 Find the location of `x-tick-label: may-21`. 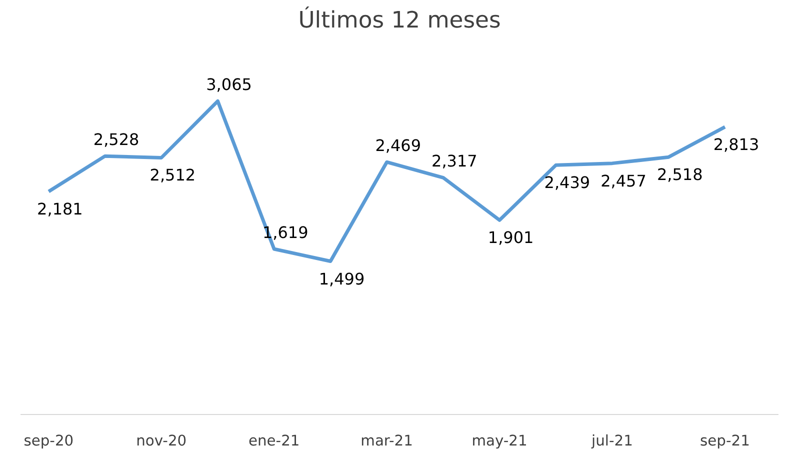

x-tick-label: may-21 is located at coordinates (500, 441).